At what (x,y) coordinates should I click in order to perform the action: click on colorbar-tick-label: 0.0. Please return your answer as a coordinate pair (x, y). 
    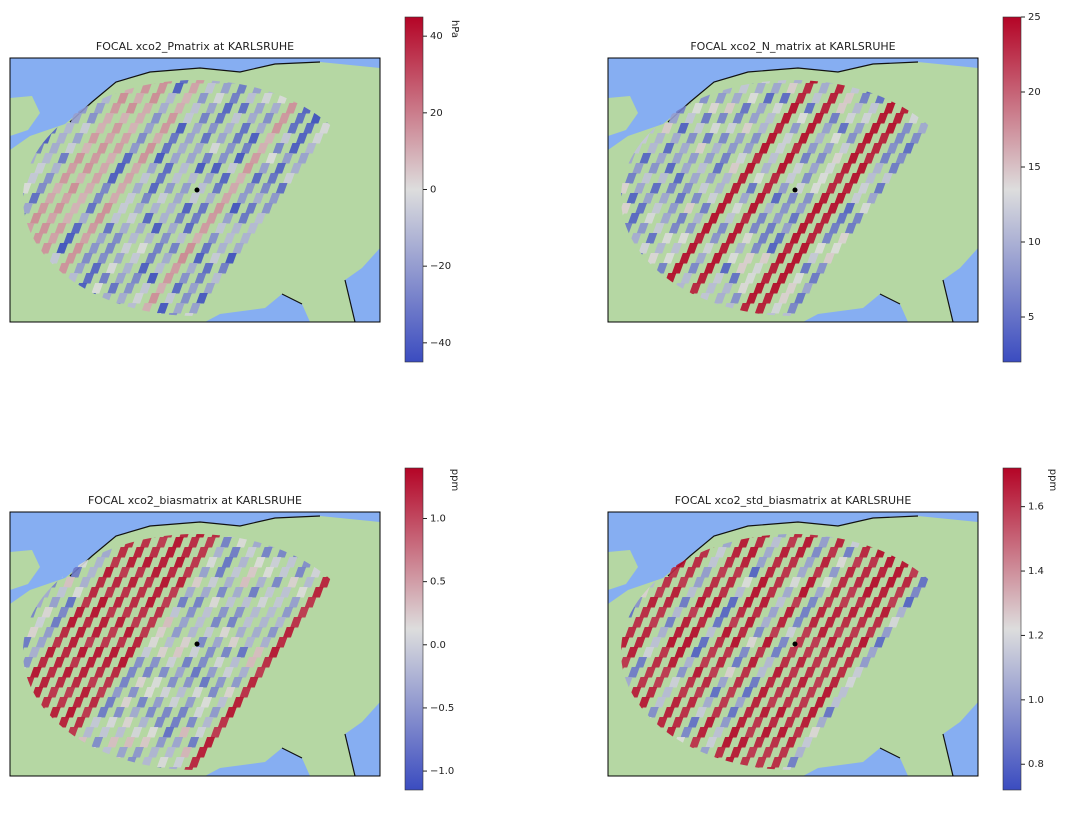
    Looking at the image, I should click on (438, 645).